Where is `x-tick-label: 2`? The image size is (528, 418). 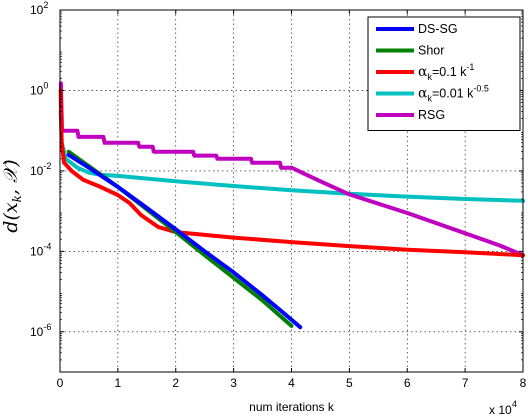 x-tick-label: 2 is located at coordinates (175, 383).